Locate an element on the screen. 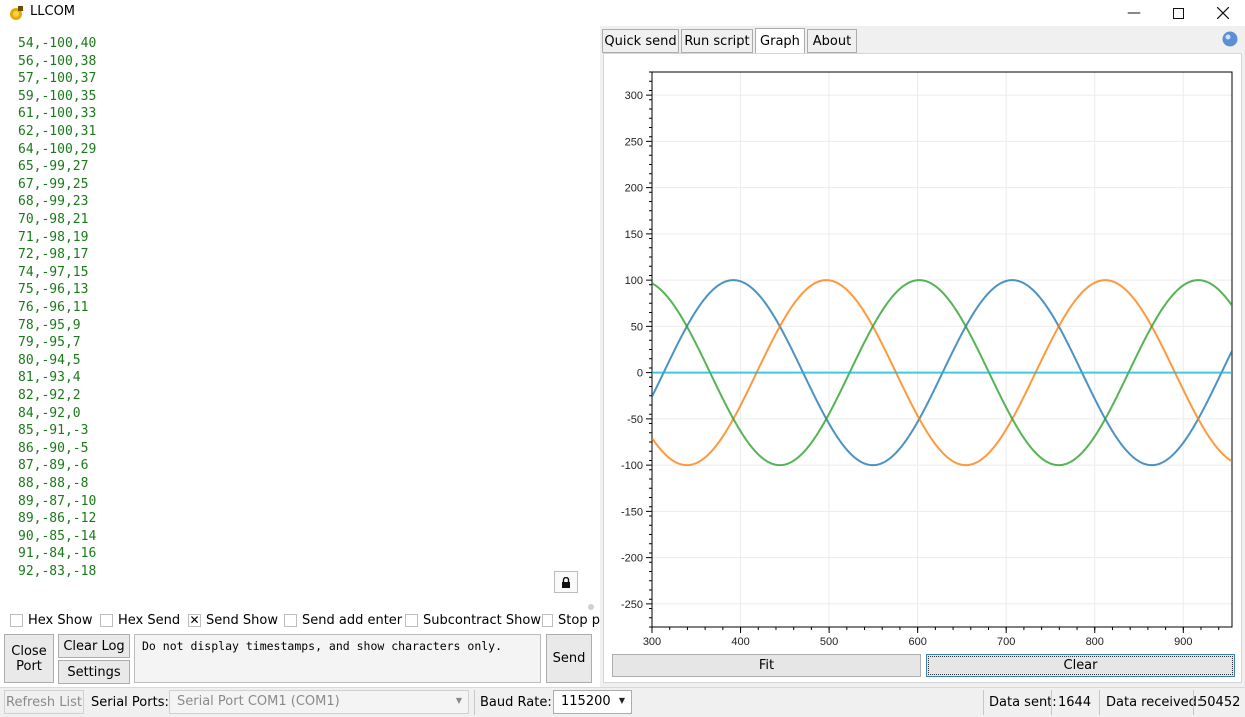 The width and height of the screenshot is (1245, 717). close-icon is located at coordinates (1223, 13).